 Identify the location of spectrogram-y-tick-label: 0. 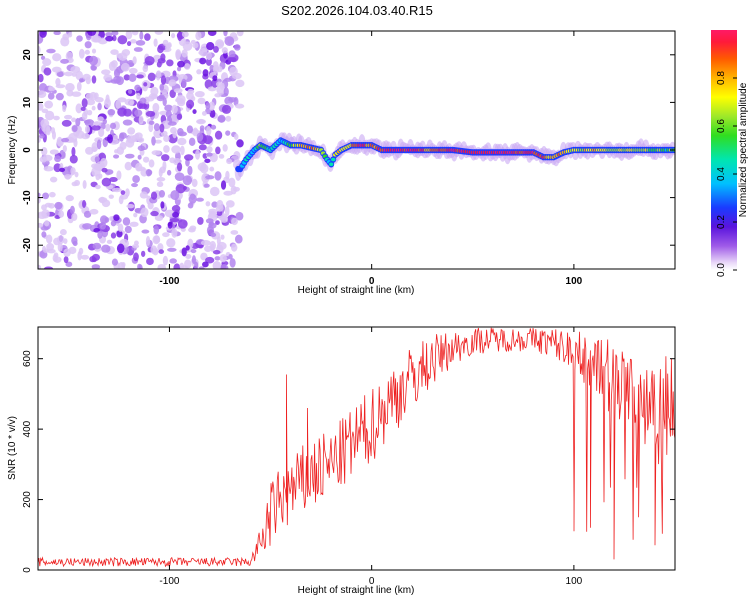
(27, 150).